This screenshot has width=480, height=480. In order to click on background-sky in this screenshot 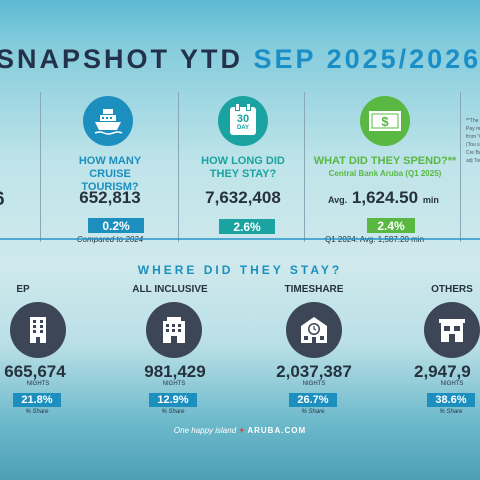, I will do `click(240, 20)`.